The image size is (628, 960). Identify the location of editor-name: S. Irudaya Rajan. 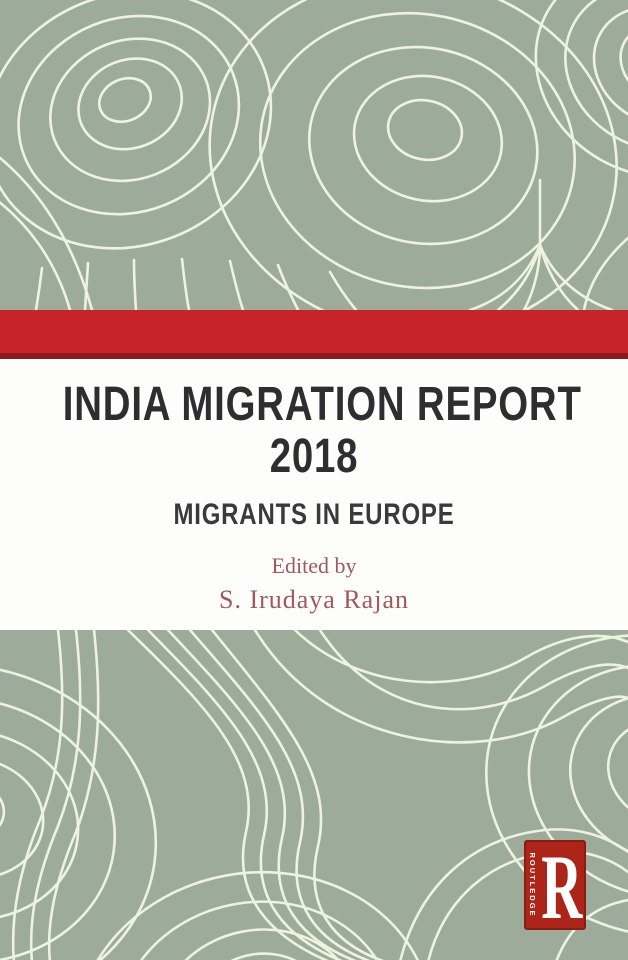
(313, 599).